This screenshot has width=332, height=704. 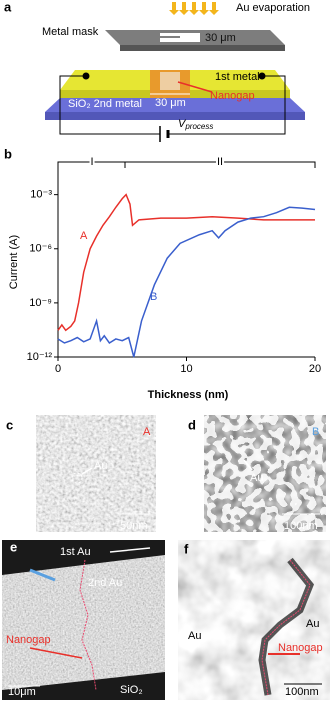 What do you see at coordinates (273, 8) in the screenshot?
I see `evaporation-label: Au evaporation` at bounding box center [273, 8].